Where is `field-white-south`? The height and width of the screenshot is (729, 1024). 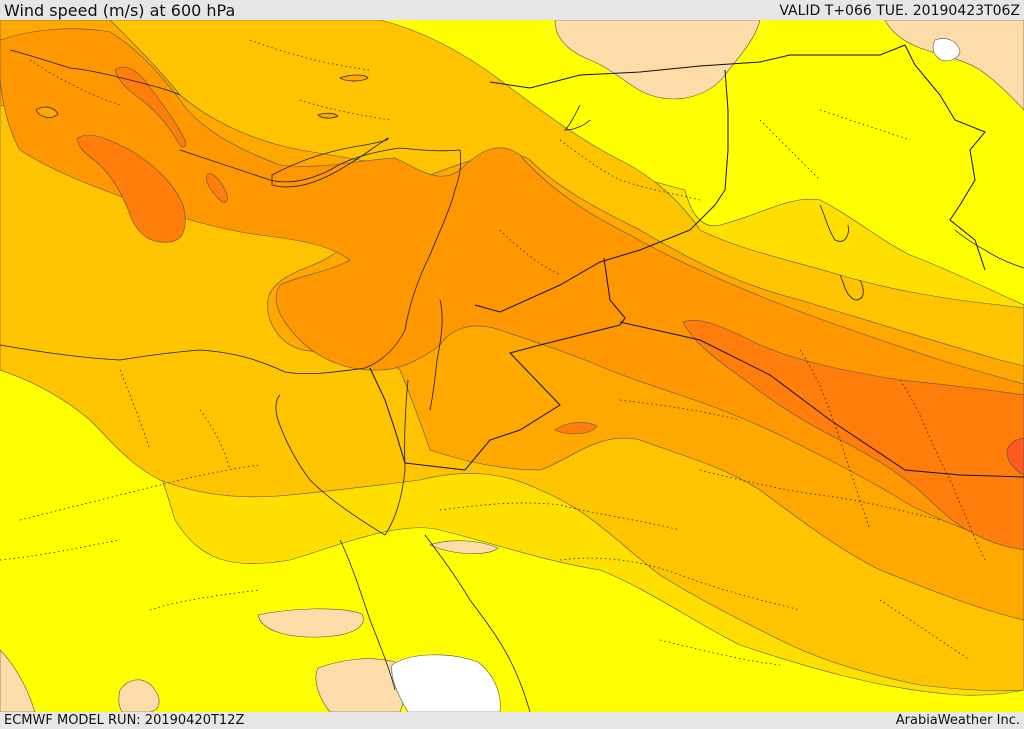 field-white-south is located at coordinates (446, 683).